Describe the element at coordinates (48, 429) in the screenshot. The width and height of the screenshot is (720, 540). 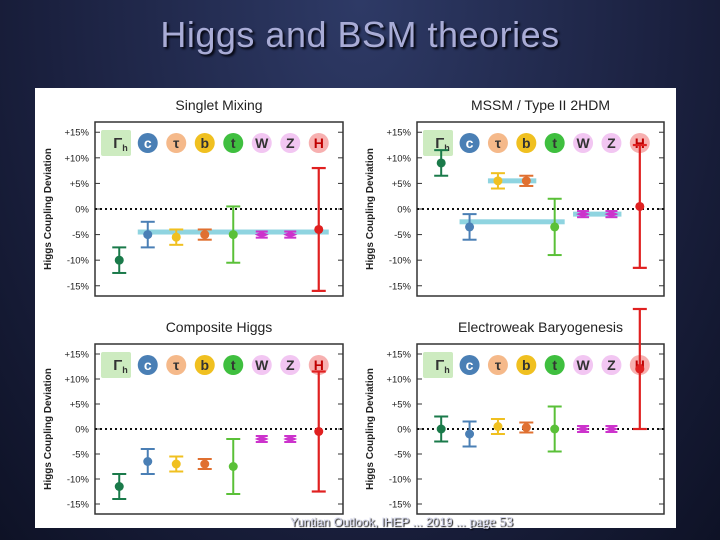
I see `y-axis-label: Higgs Coupling Deviation` at that location.